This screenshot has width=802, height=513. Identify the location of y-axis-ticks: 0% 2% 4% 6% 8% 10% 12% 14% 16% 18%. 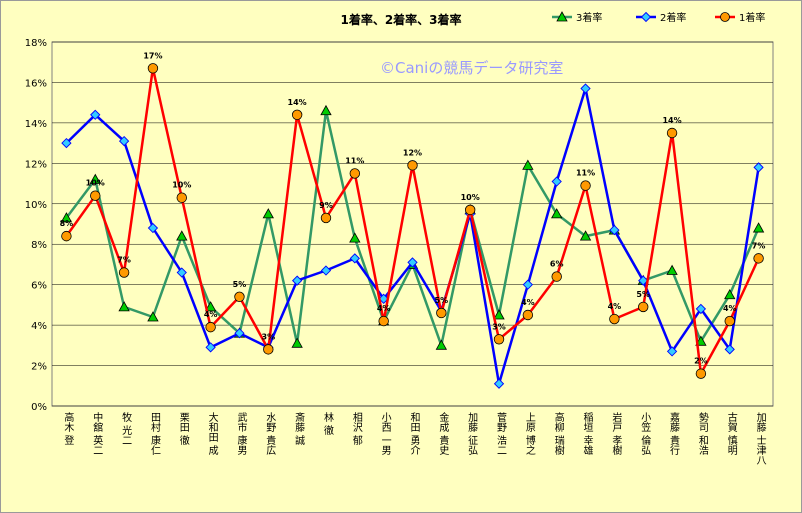
(36, 225).